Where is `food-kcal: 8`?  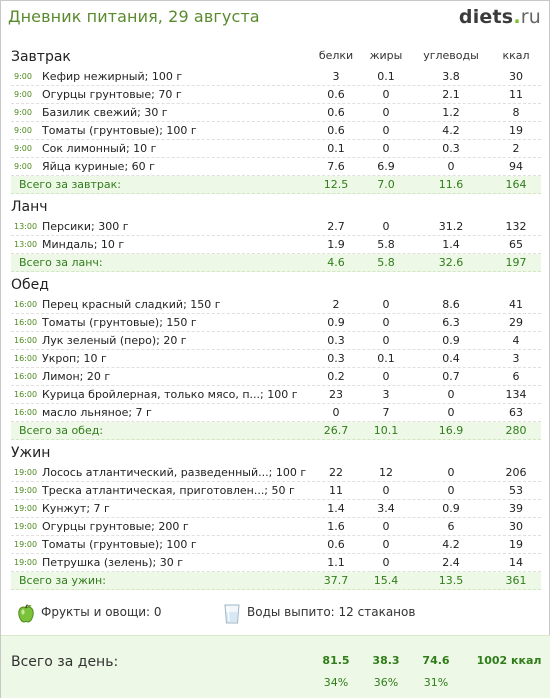 food-kcal: 8 is located at coordinates (516, 112).